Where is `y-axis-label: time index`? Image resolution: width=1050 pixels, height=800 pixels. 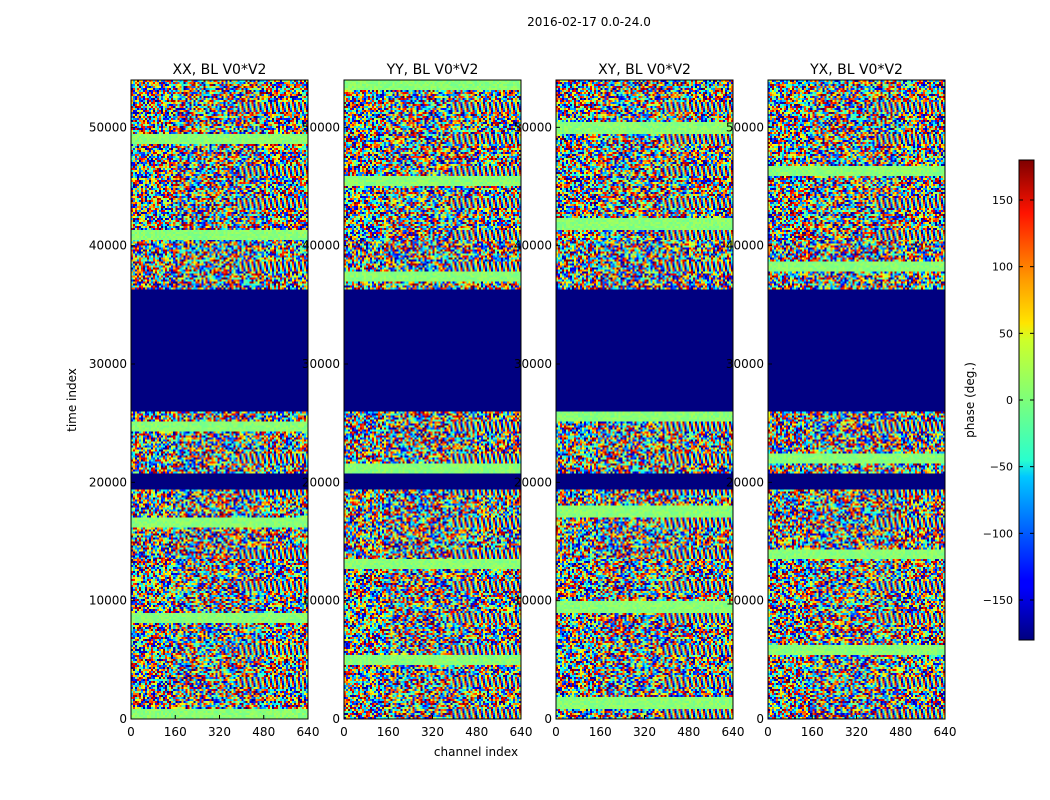 y-axis-label: time index is located at coordinates (72, 400).